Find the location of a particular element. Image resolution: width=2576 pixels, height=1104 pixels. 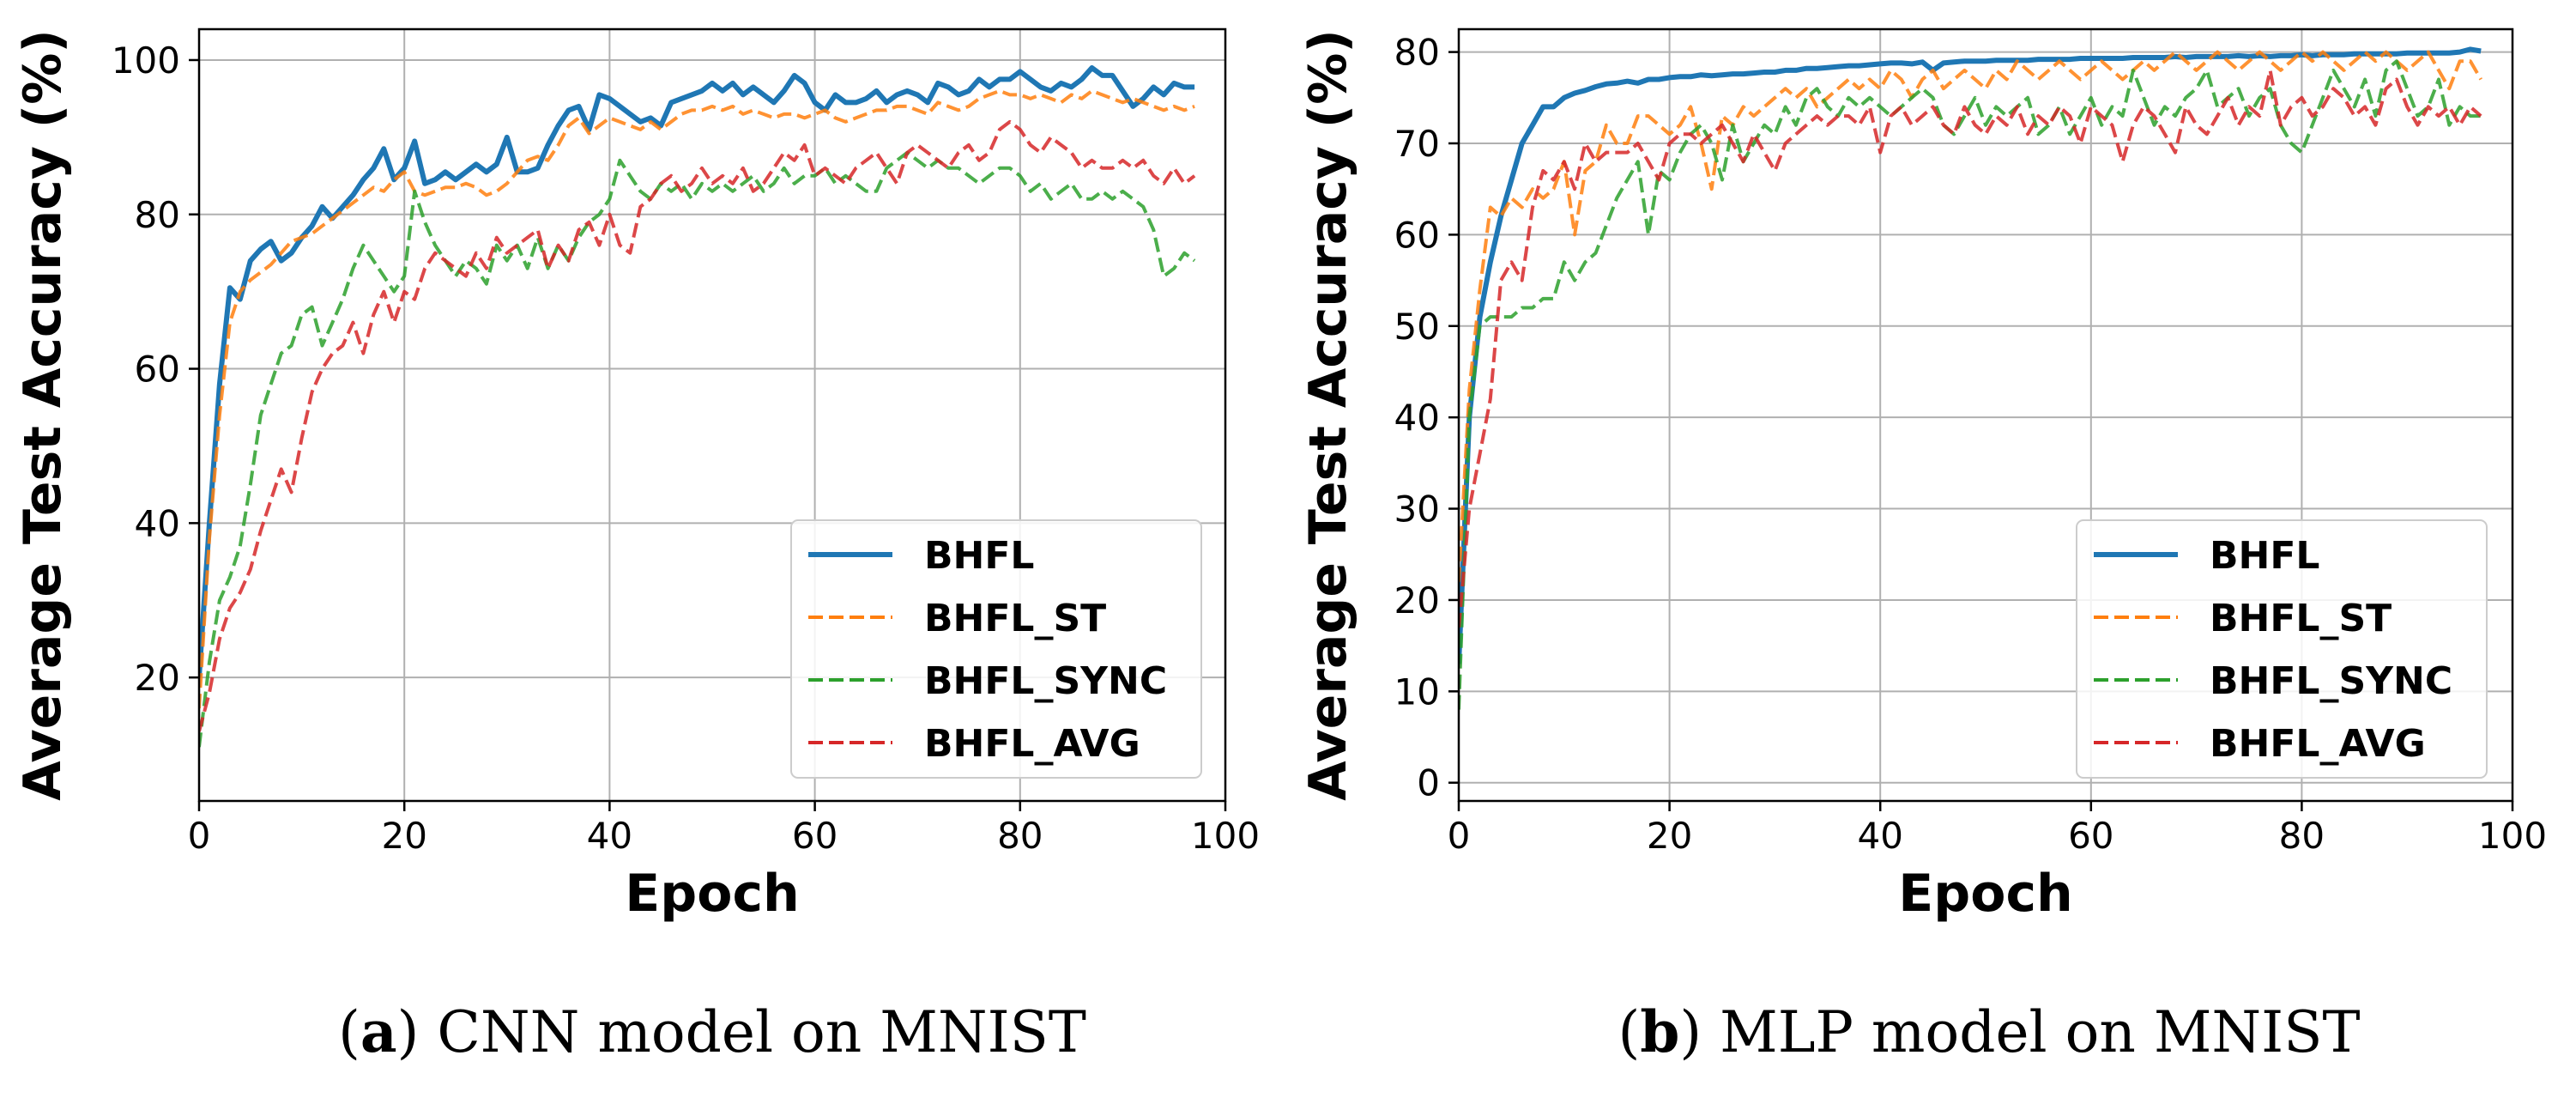

caption-letter: a is located at coordinates (378, 1031).